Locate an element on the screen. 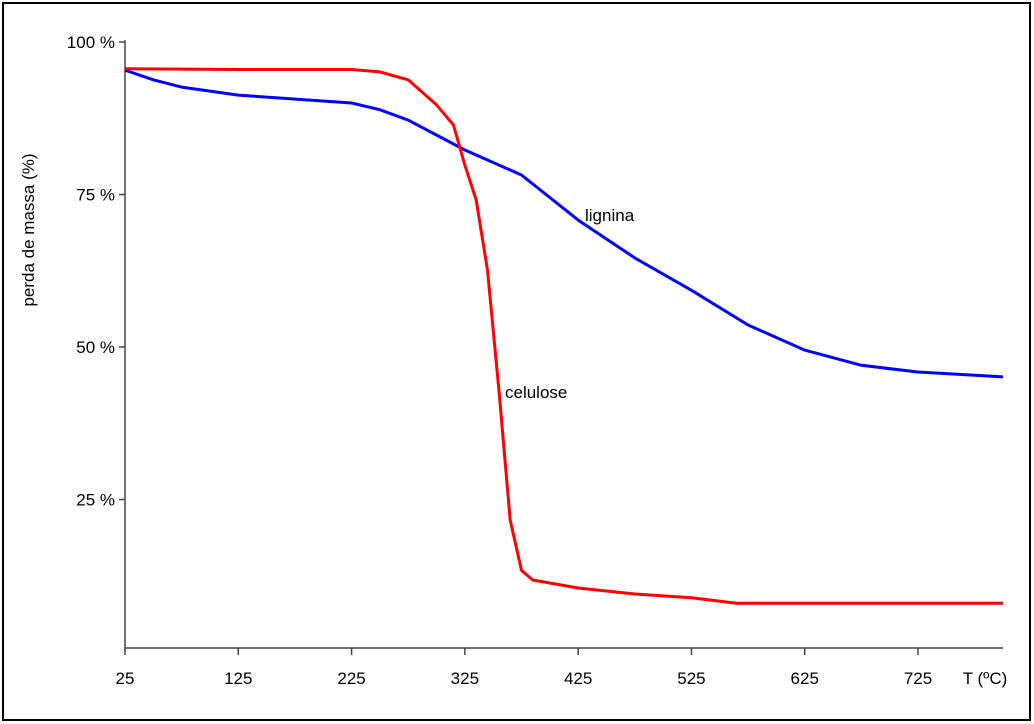 Image resolution: width=1034 pixels, height=724 pixels. x-tick-label: 325 is located at coordinates (465, 678).